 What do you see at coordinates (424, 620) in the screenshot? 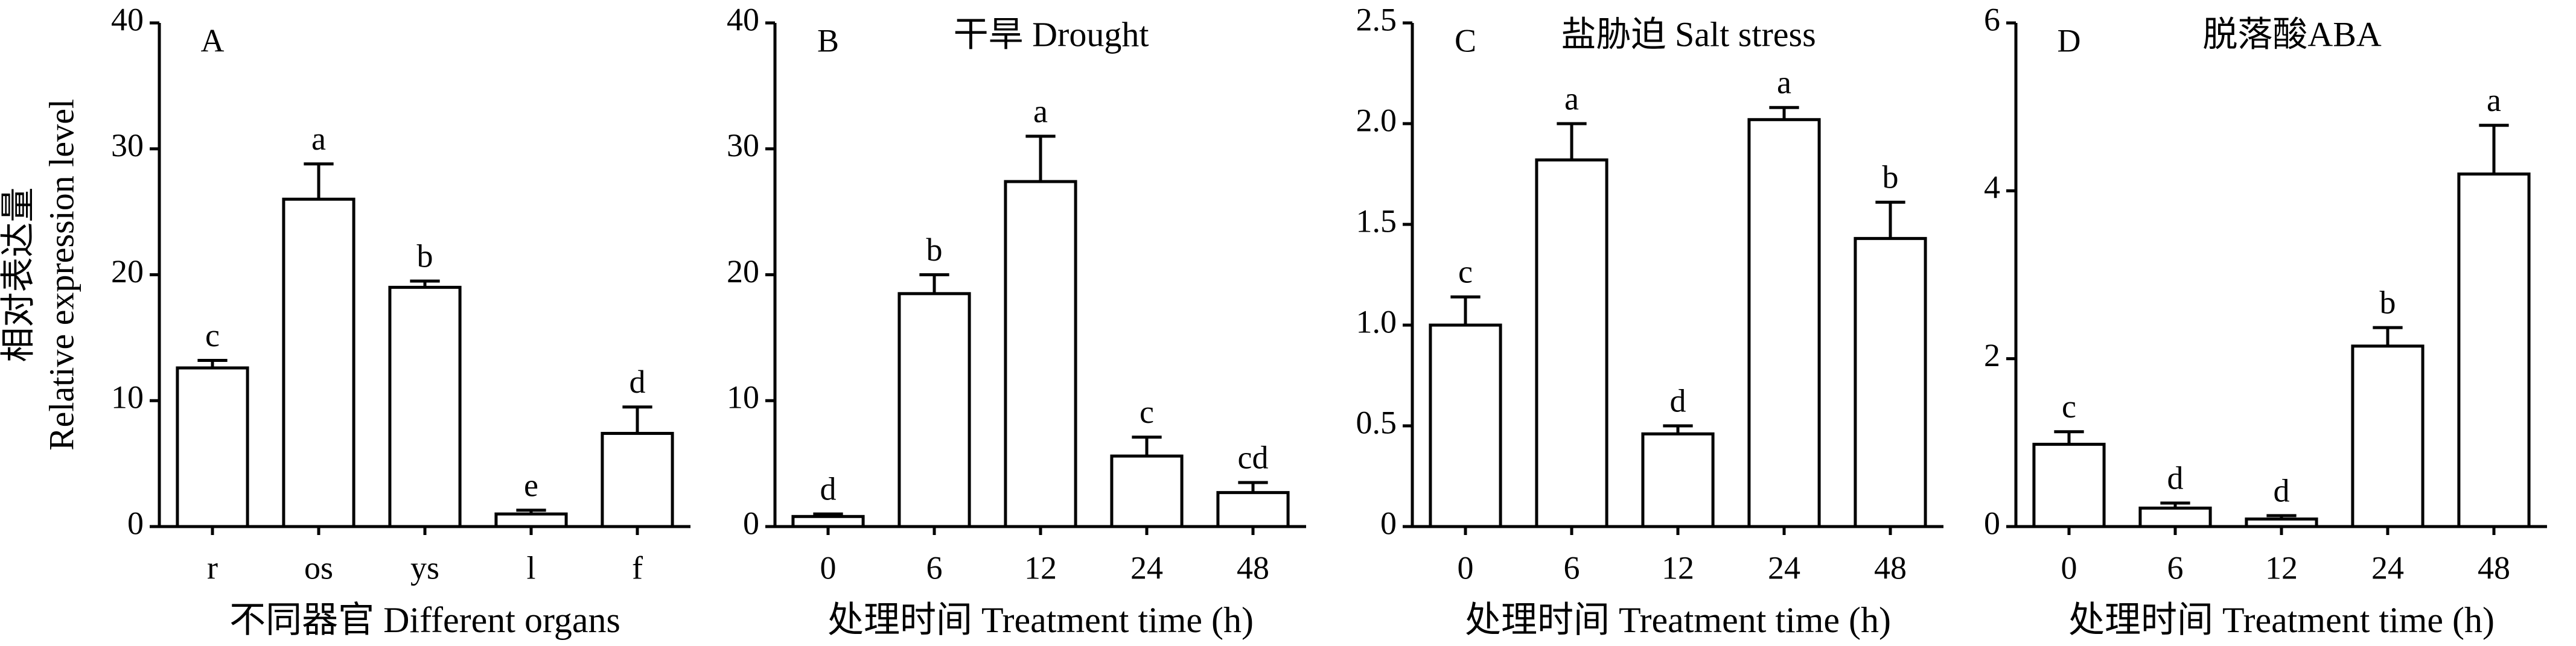
I see `x-axis-label: 不同器官 Different organs` at bounding box center [424, 620].